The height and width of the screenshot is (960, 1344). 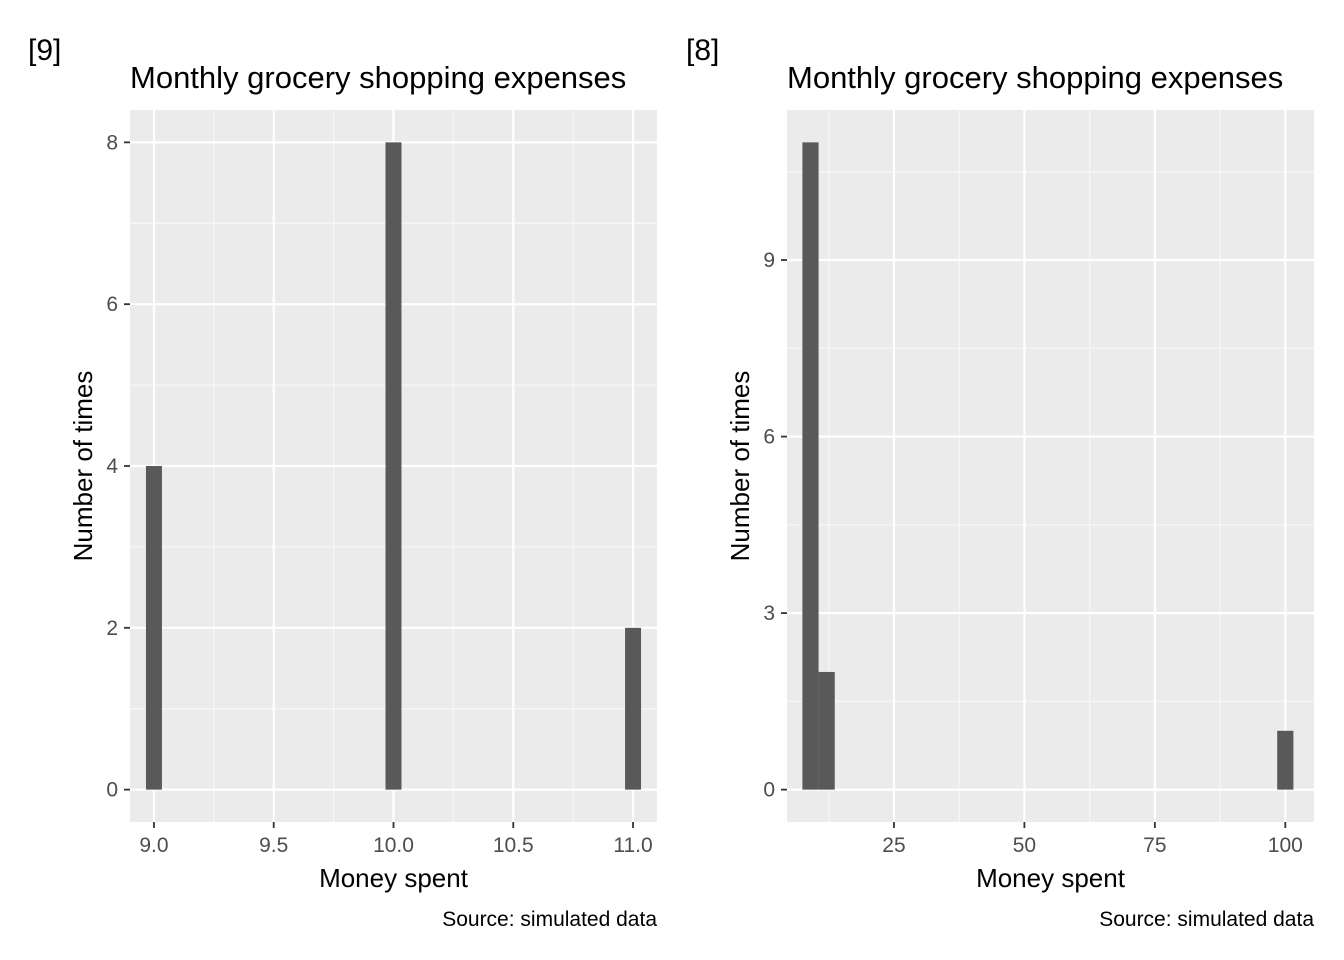 What do you see at coordinates (273, 845) in the screenshot?
I see `x-tick-label: 9.5` at bounding box center [273, 845].